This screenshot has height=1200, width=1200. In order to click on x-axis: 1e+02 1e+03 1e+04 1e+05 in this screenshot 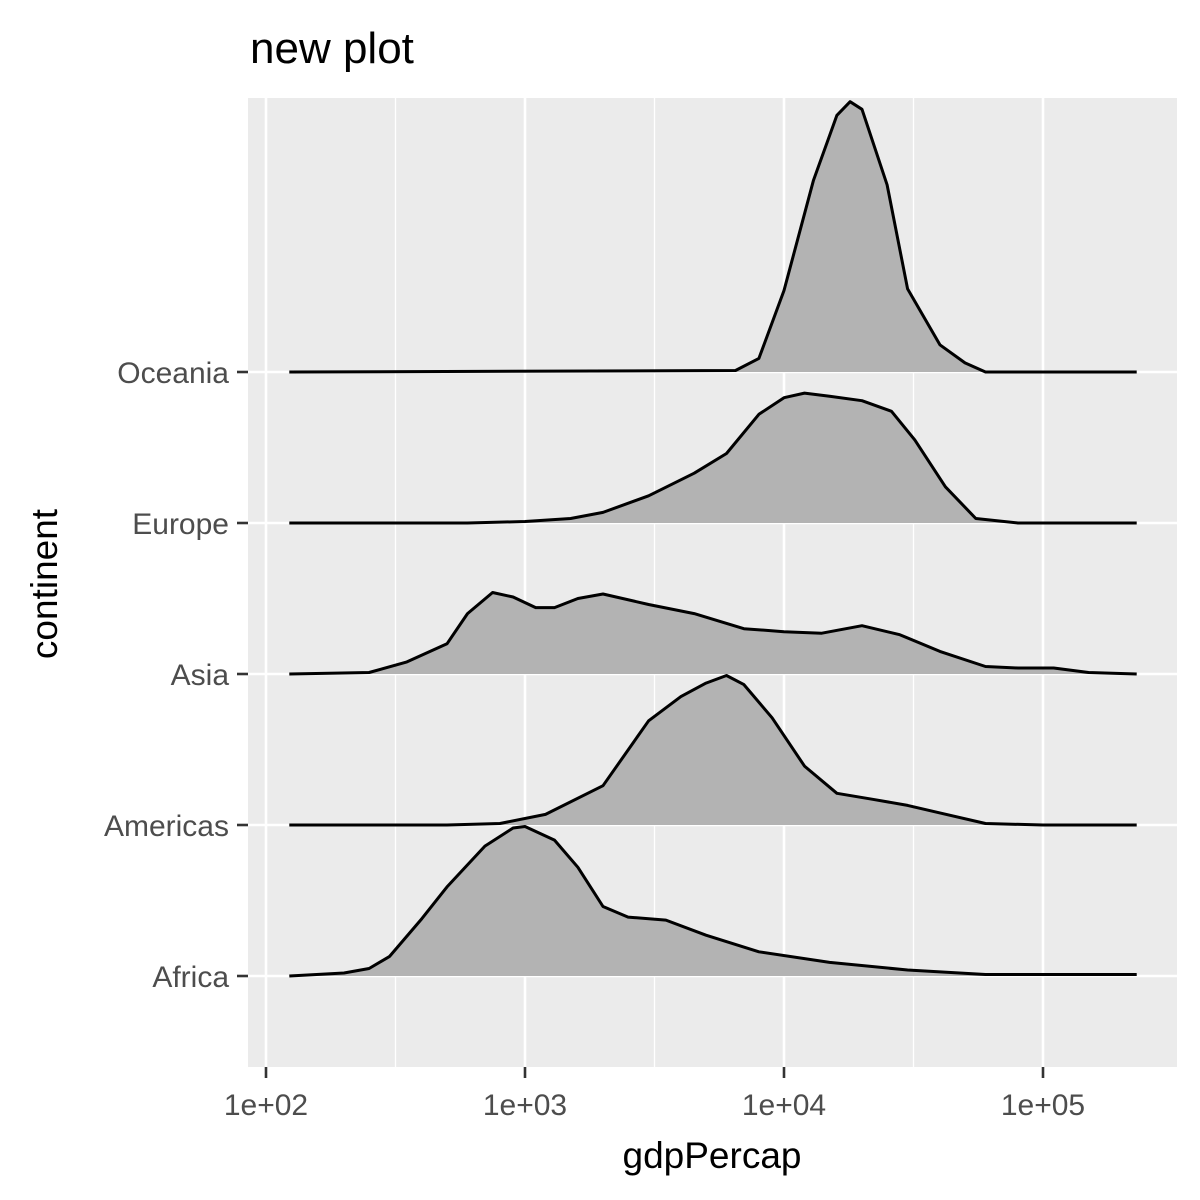, I will do `click(654, 1094)`.